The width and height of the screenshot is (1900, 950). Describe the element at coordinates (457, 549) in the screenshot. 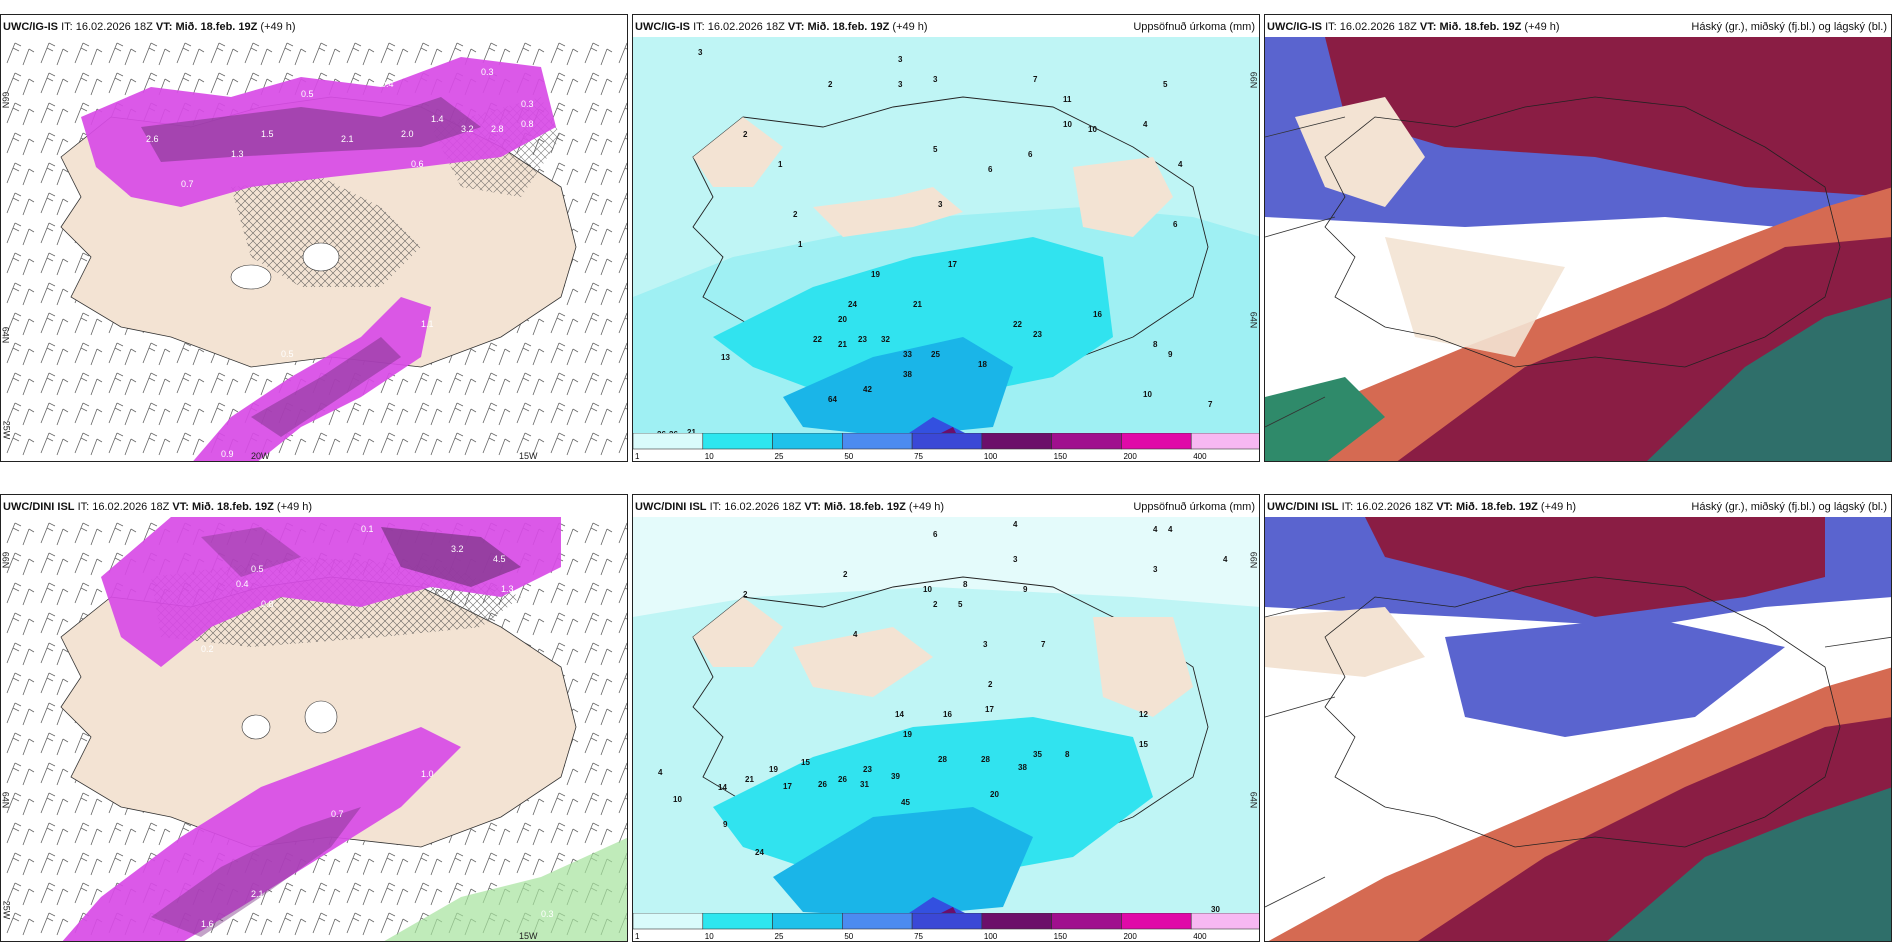

I see `svg-text: 3.2` at that location.